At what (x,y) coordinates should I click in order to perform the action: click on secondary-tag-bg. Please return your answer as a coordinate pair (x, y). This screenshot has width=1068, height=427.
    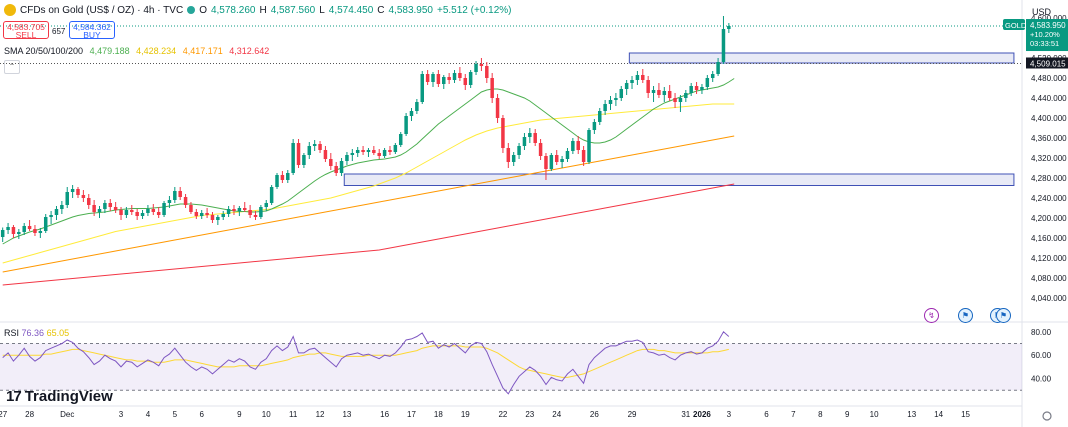
    Looking at the image, I should click on (1047, 63).